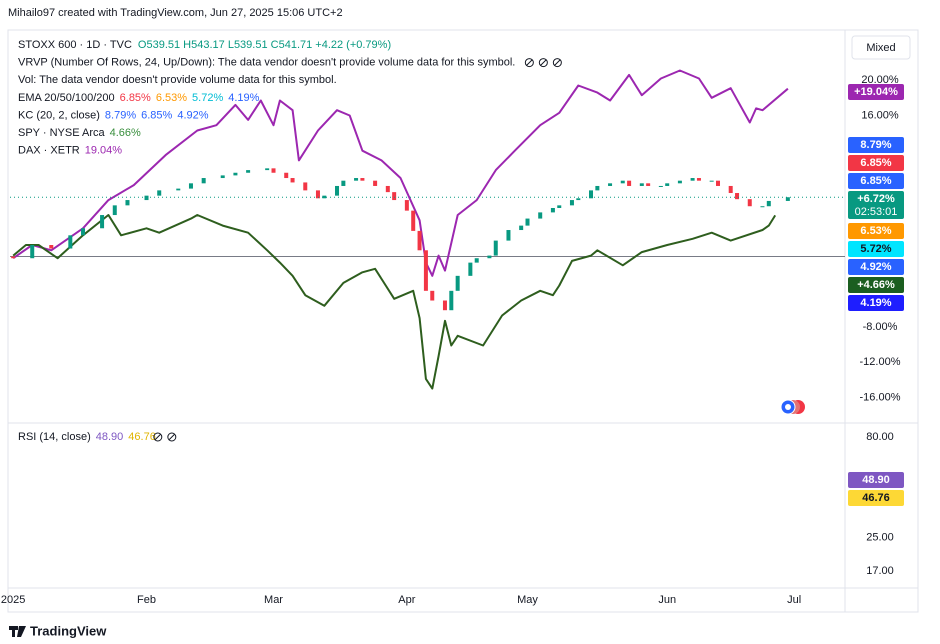  I want to click on x-tick-label: 2025, so click(13, 600).